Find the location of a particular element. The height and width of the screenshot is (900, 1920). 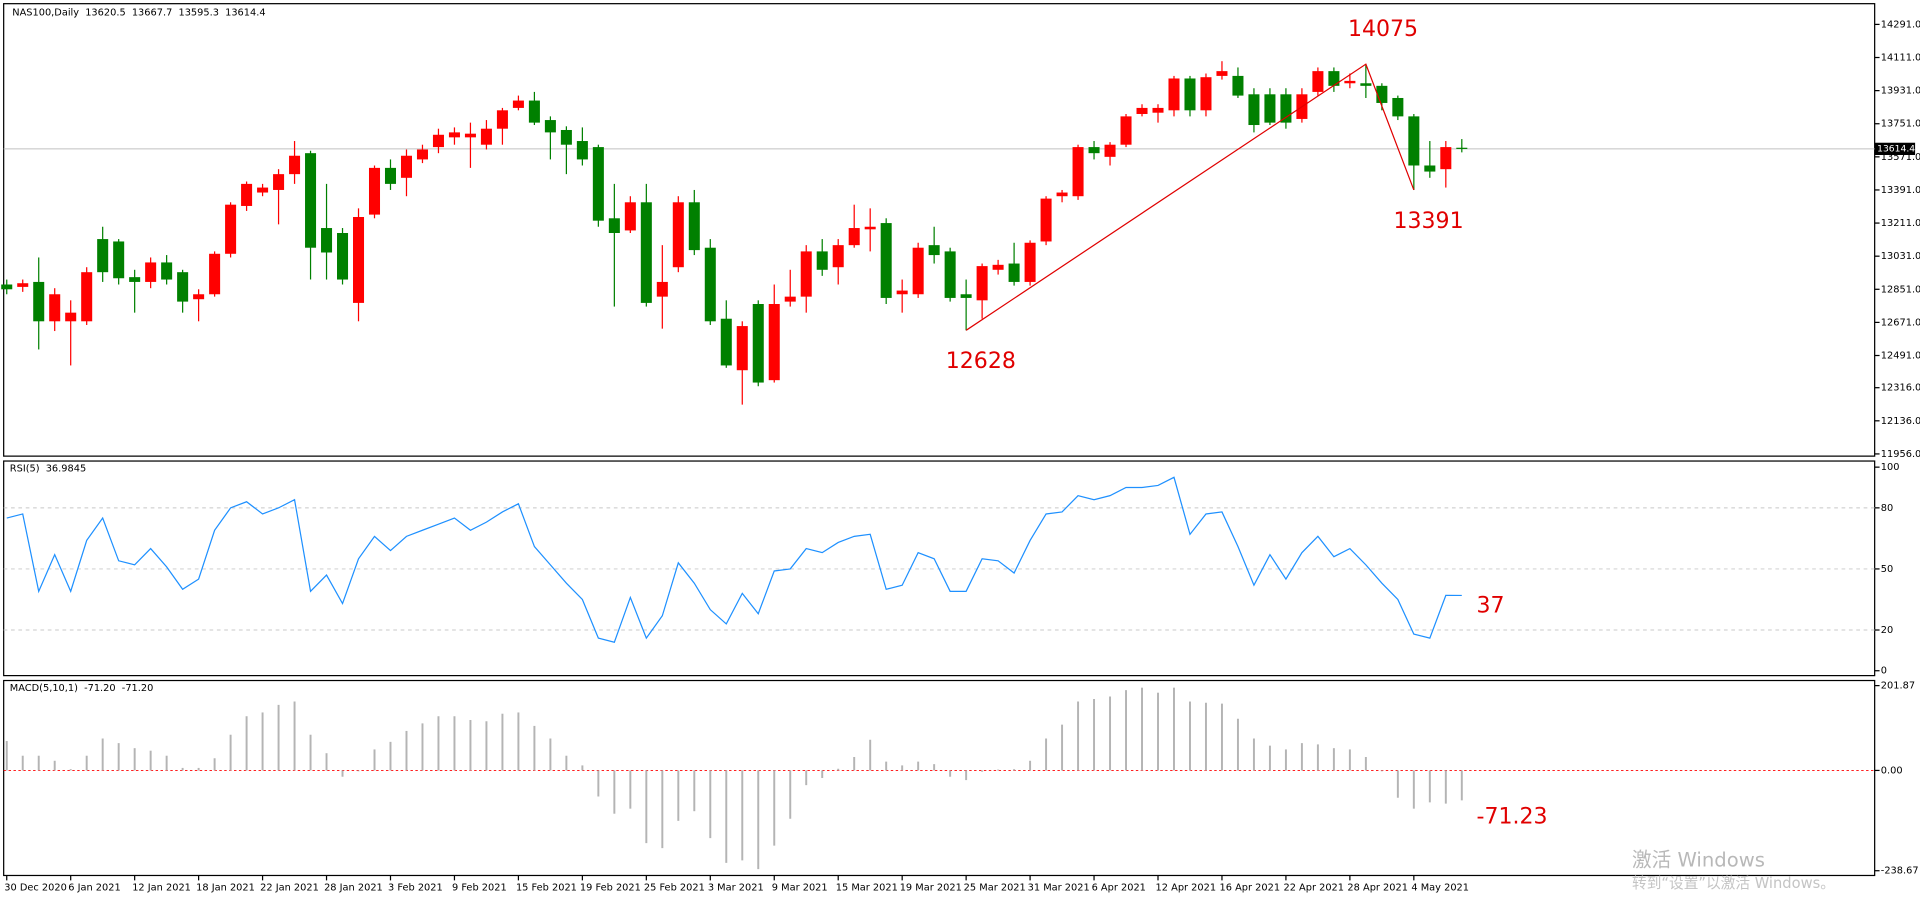

x-tick-label: 30 Dec 2020 is located at coordinates (35, 888).